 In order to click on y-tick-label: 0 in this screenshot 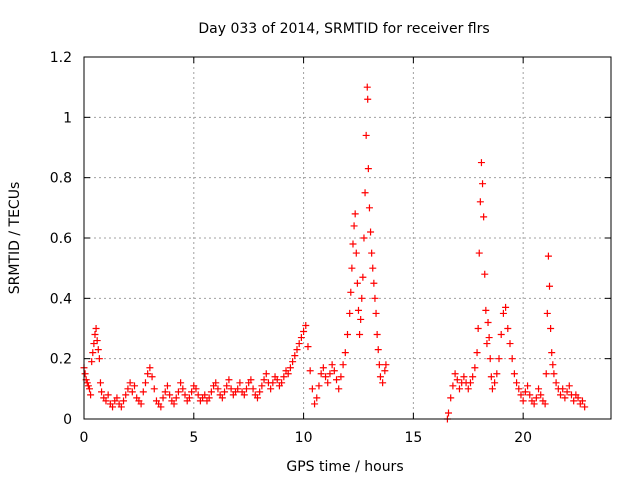, I will do `click(67, 420)`.